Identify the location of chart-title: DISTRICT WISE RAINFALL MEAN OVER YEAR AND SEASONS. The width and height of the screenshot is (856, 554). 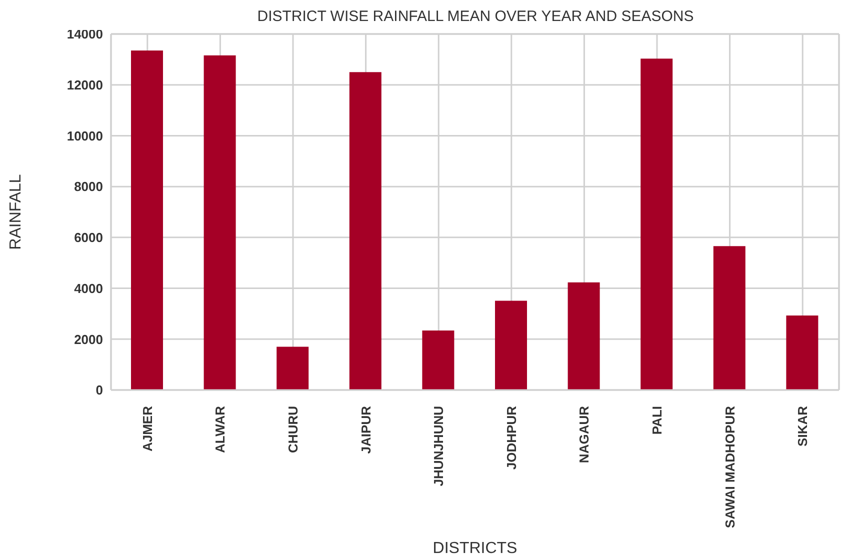
(475, 16).